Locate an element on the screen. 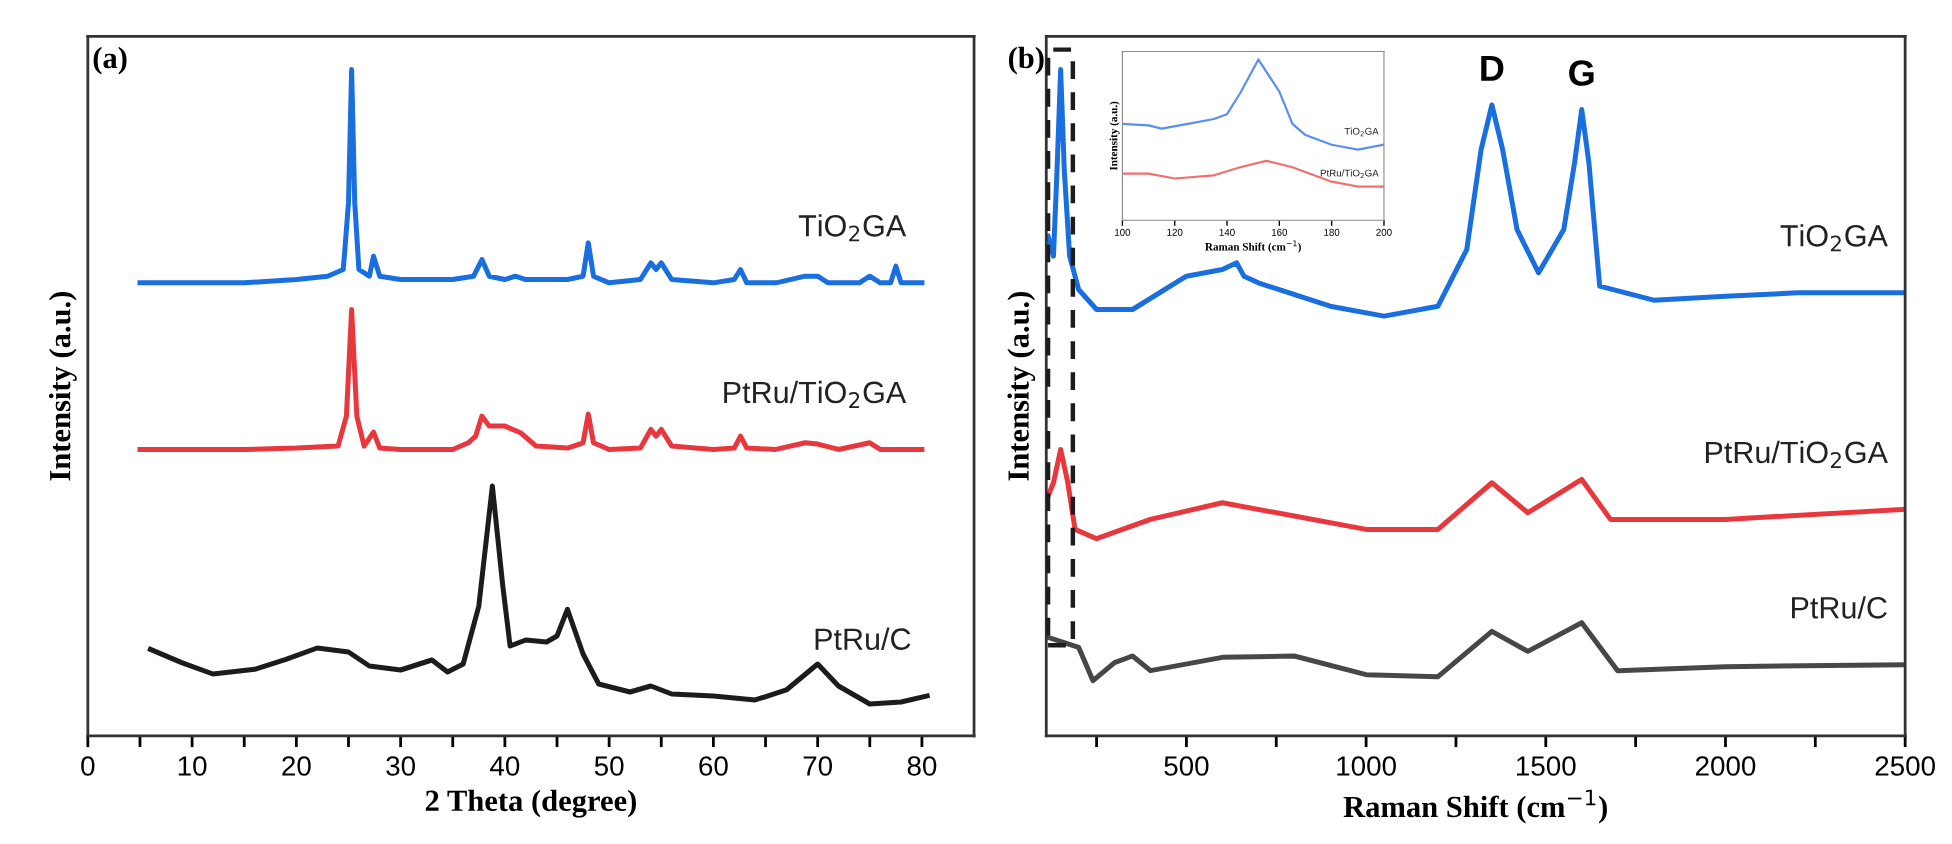 This screenshot has height=844, width=1952. x-tick-label: 80 is located at coordinates (922, 766).